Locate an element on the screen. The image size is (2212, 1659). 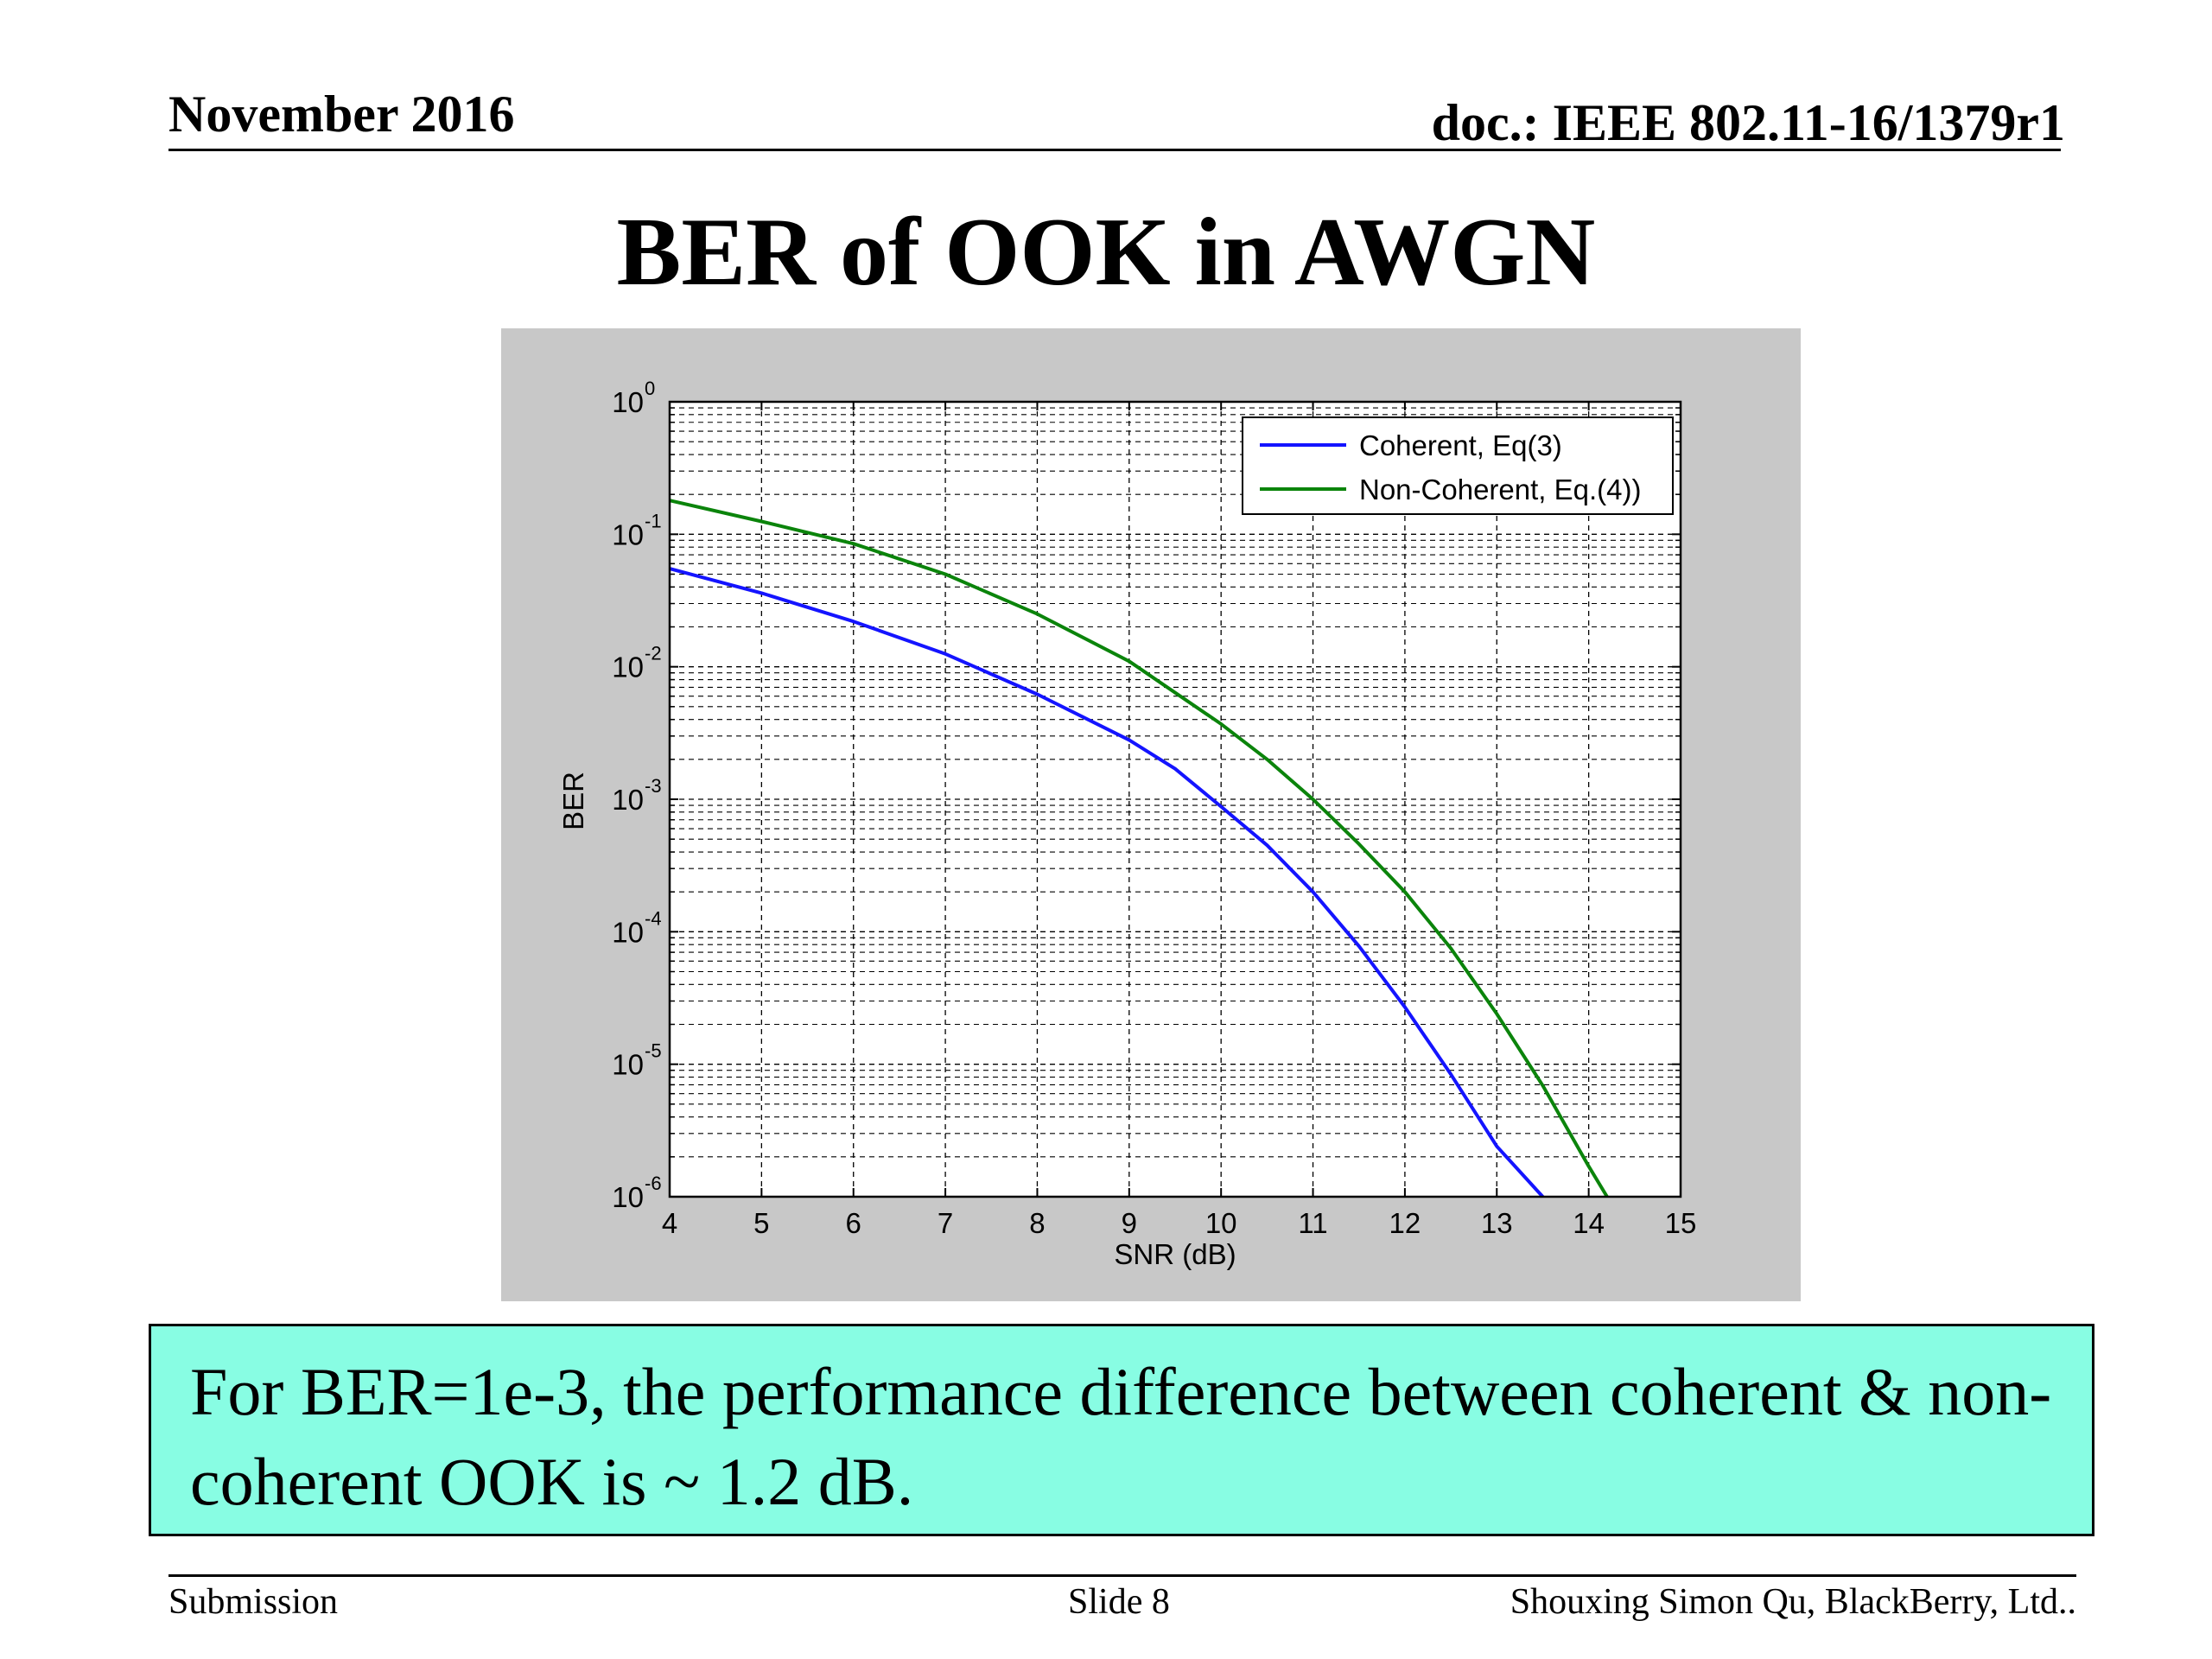
x-tick-label: 15 is located at coordinates (1681, 1223).